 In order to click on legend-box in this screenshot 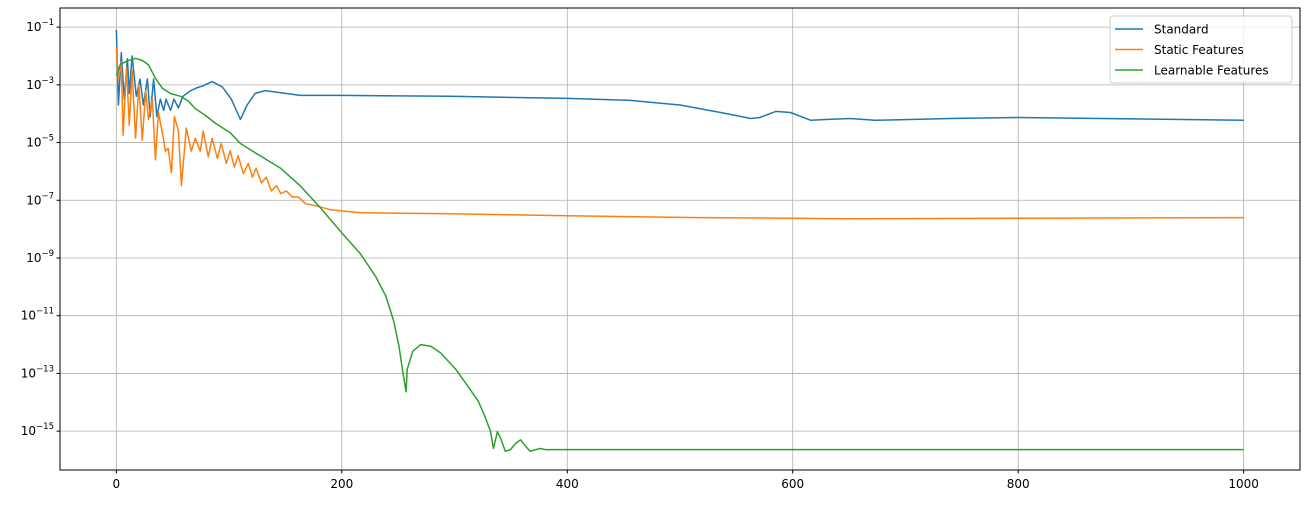, I will do `click(1201, 49)`.